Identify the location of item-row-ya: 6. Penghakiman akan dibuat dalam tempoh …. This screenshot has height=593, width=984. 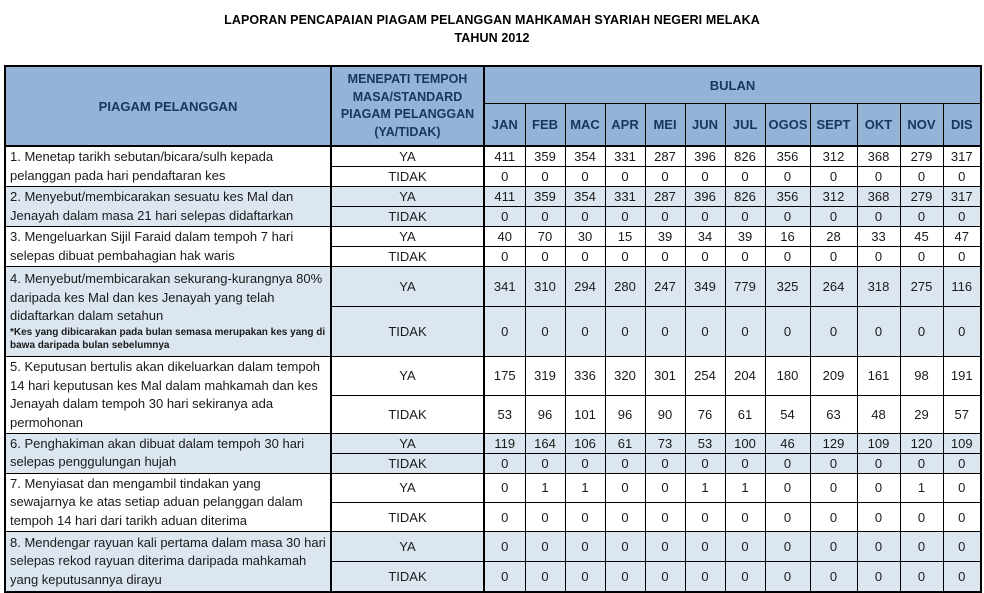
(493, 453).